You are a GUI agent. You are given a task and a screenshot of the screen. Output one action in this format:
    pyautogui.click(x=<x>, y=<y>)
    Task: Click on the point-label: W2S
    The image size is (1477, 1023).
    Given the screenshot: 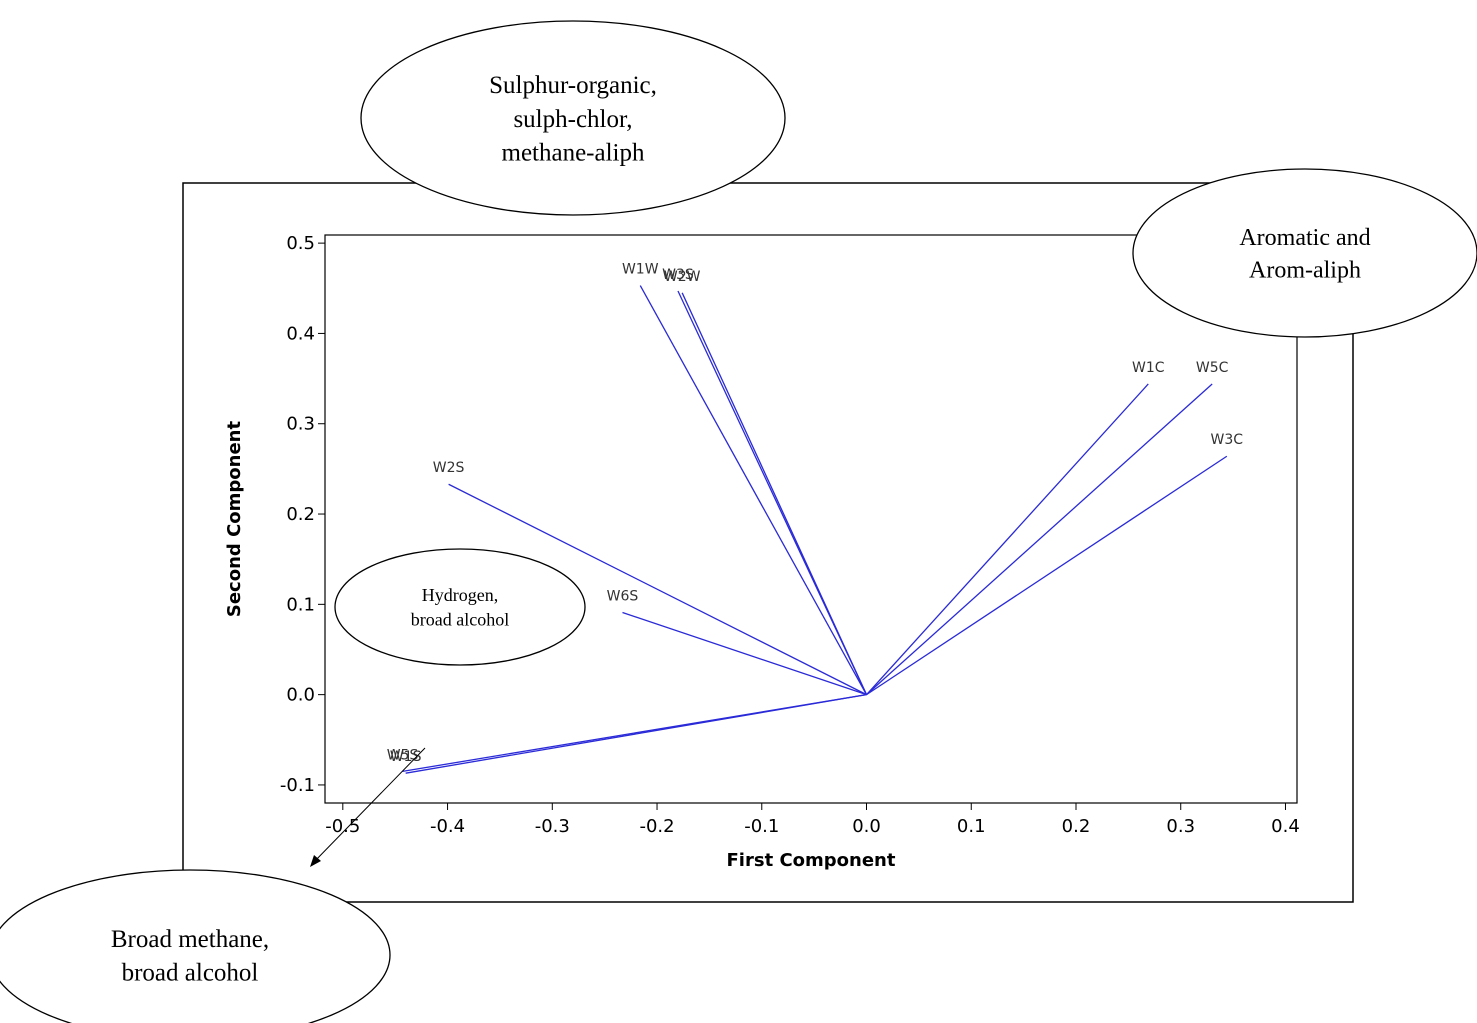 What is the action you would take?
    pyautogui.click(x=449, y=468)
    